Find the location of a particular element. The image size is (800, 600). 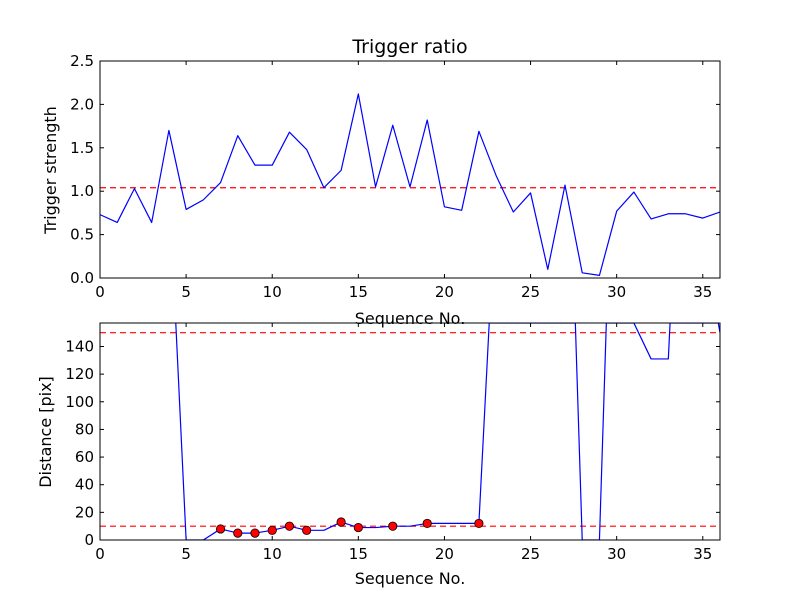

y-tick-label: 1.0 is located at coordinates (82, 191).